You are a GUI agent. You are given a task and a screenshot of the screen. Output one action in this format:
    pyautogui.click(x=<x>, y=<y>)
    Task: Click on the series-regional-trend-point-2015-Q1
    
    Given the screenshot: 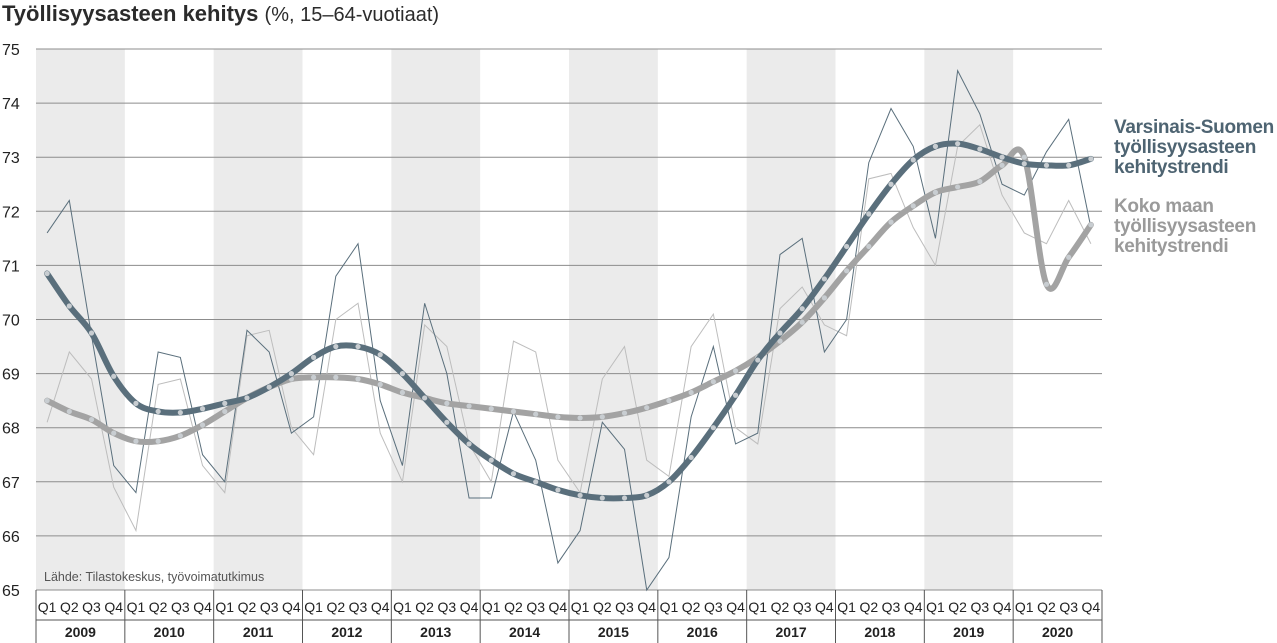 What is the action you would take?
    pyautogui.click(x=580, y=495)
    